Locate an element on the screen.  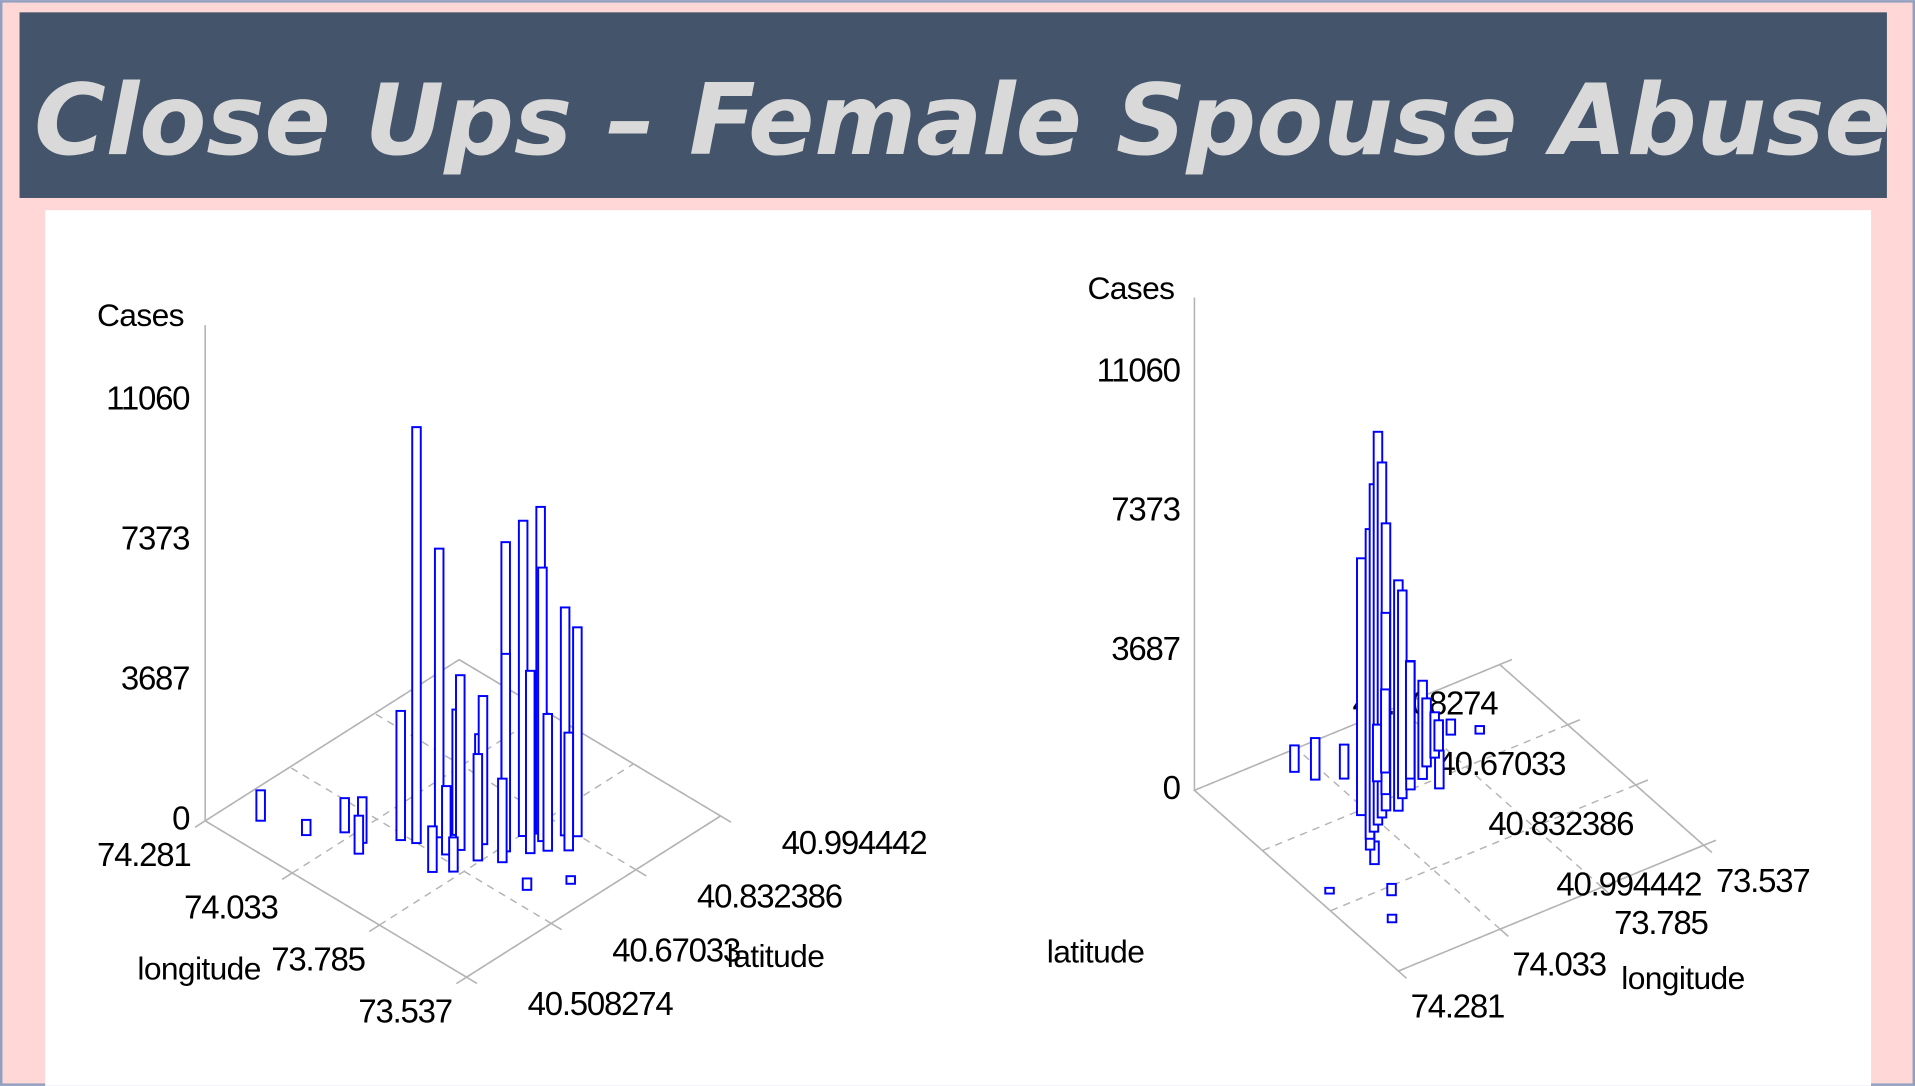
slide-title: Close Ups – Female Spouse Abuse is located at coordinates (962, 121).